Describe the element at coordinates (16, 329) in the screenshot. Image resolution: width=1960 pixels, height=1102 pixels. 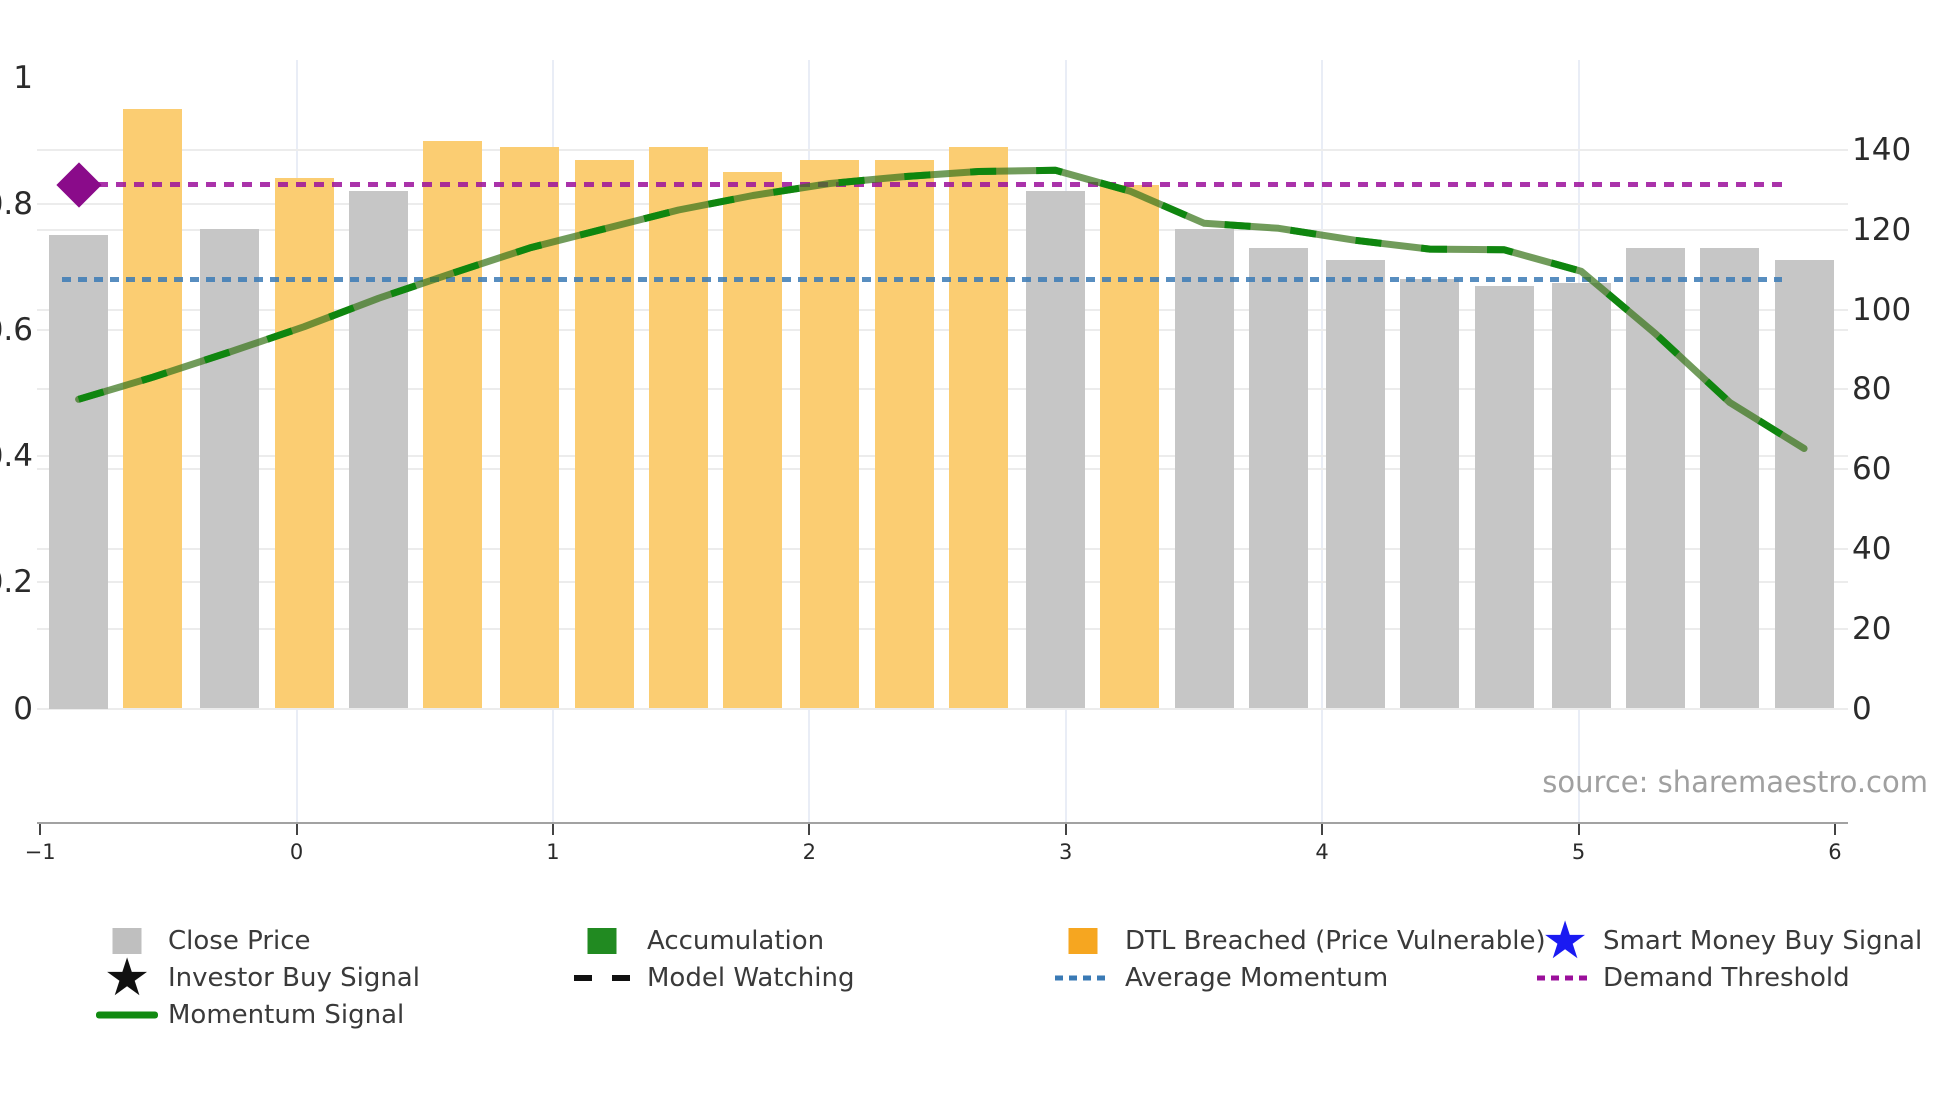
I see `y-left-tick-label: 0.6` at that location.